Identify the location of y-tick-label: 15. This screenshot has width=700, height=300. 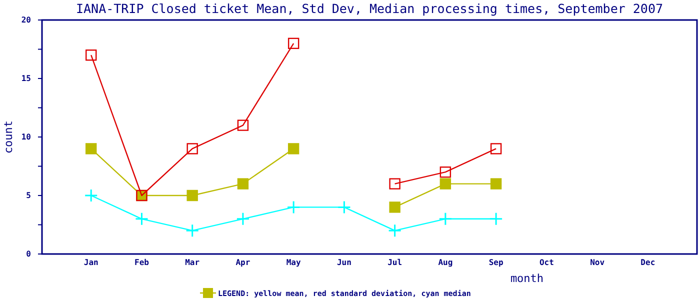
(26, 79).